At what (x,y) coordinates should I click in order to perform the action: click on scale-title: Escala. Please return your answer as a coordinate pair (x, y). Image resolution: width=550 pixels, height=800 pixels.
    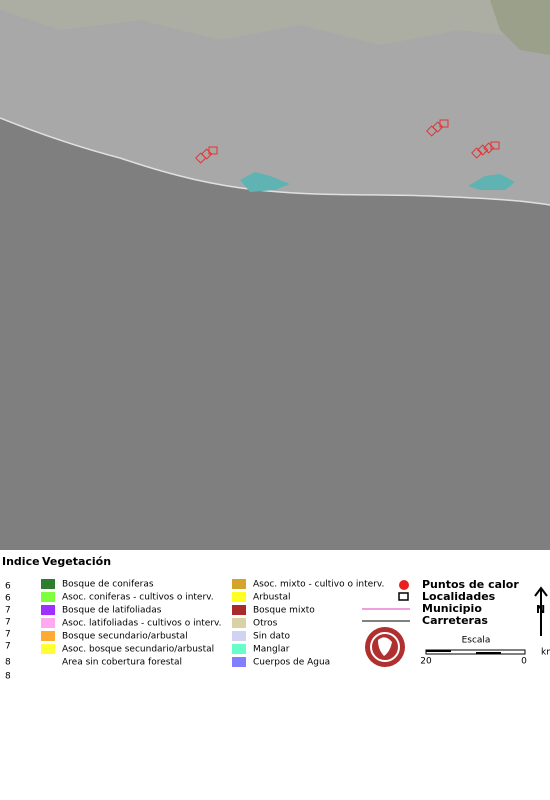
    Looking at the image, I should click on (476, 641).